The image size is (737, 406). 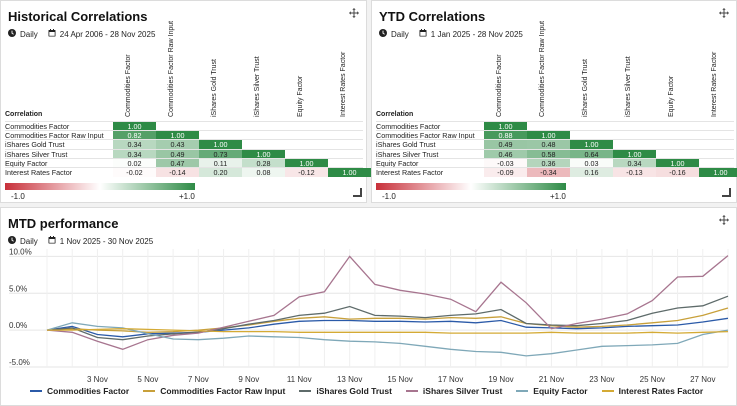 I want to click on legend-item: Interest Rates Factor, so click(x=652, y=391).